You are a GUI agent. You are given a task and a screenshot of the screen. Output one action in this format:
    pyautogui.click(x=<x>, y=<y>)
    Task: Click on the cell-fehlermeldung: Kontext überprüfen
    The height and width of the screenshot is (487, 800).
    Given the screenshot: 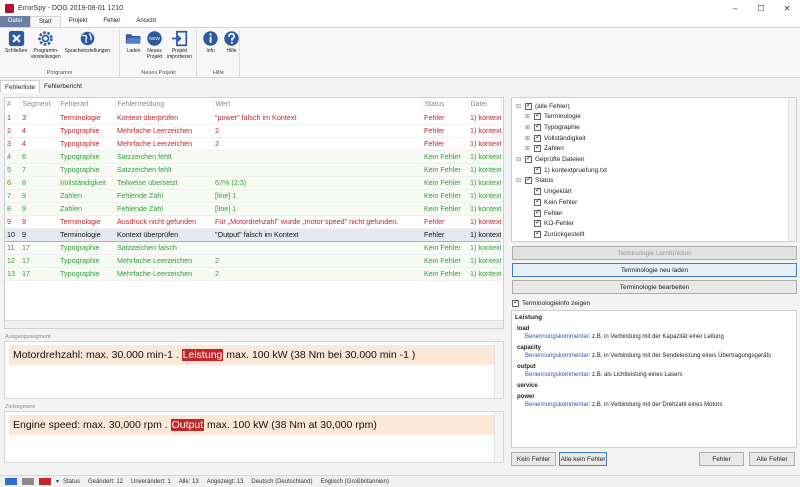 What is the action you would take?
    pyautogui.click(x=164, y=118)
    